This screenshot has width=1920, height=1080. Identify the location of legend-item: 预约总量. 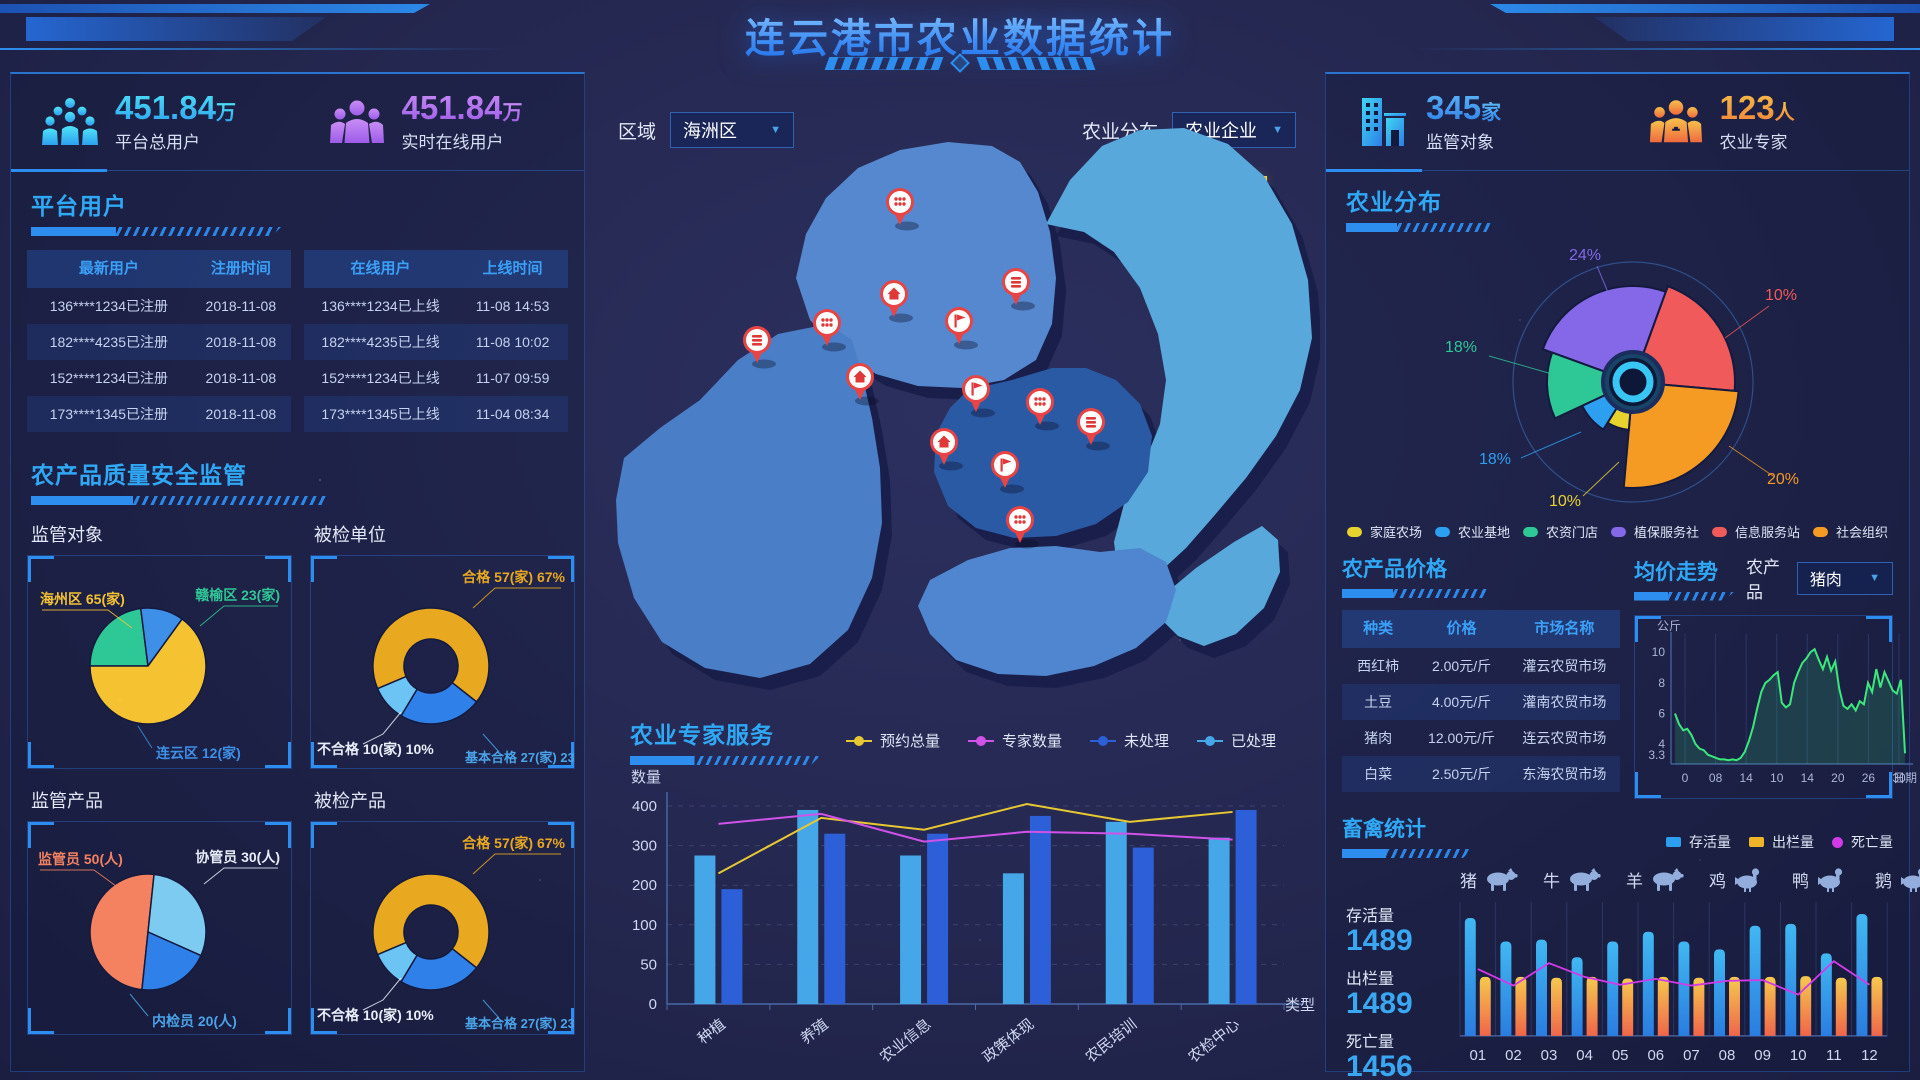
(893, 740).